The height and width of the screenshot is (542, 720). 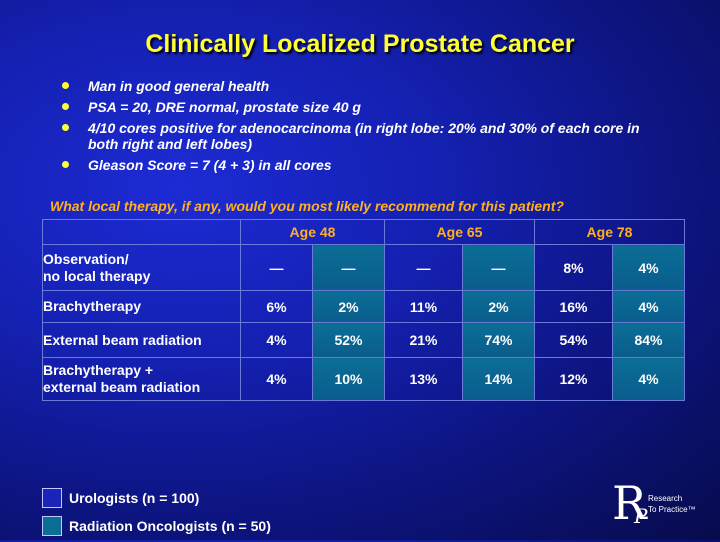 I want to click on radiation-oncologist-cell: 14%, so click(x=498, y=379).